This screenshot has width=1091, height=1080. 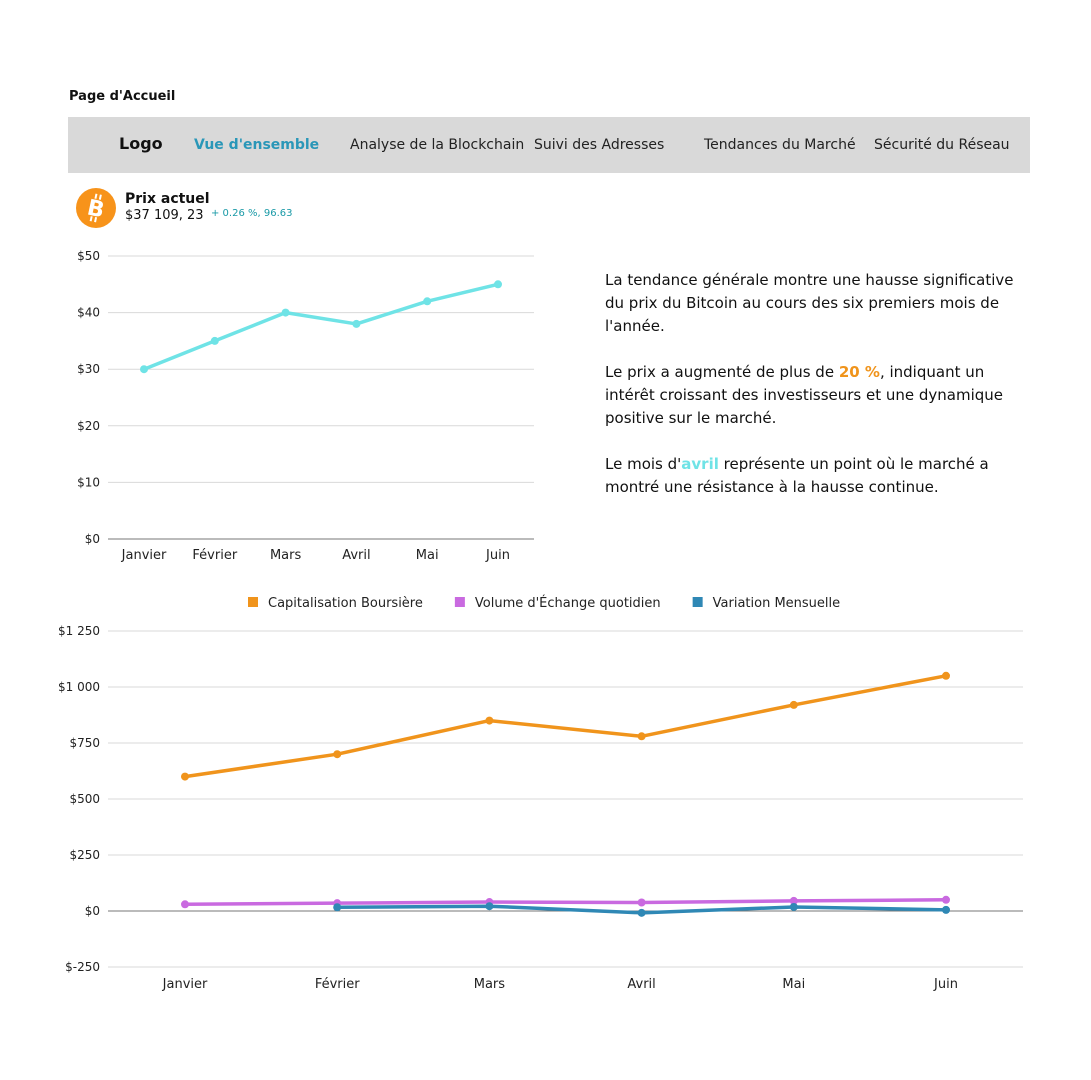 I want to click on page-title: Page d'Accueil, so click(x=122, y=96).